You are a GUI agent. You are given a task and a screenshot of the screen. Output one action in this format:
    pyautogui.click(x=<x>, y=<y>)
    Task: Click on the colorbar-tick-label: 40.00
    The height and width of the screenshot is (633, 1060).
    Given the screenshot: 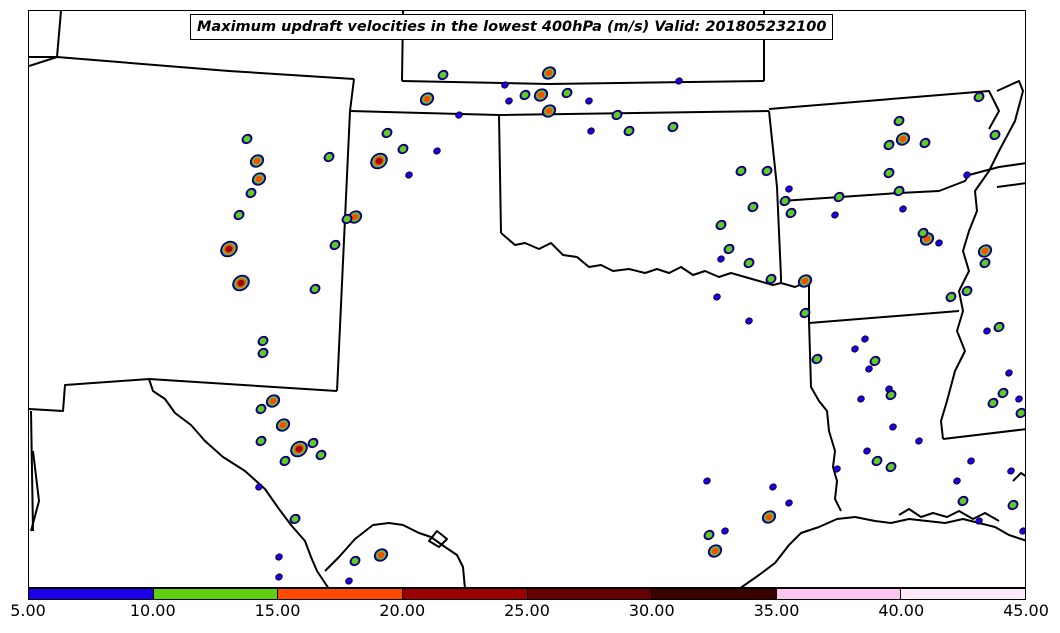 What is the action you would take?
    pyautogui.click(x=901, y=610)
    